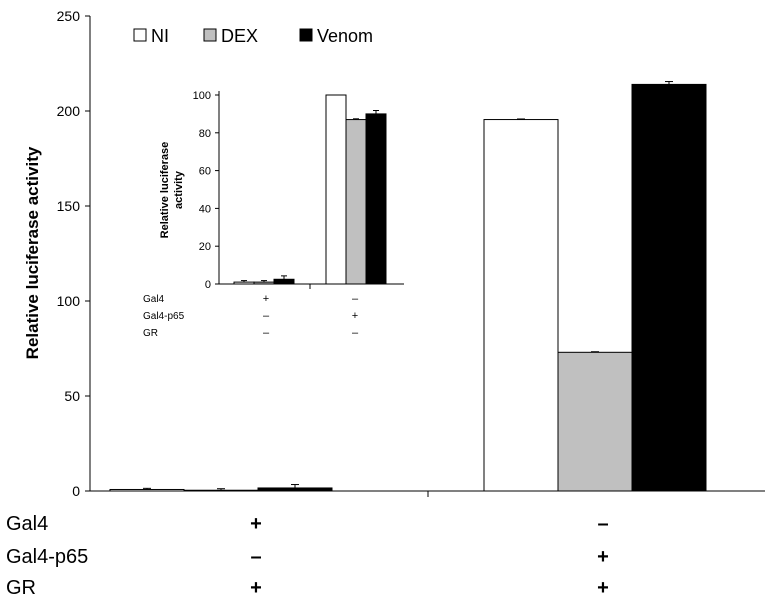 The image size is (773, 605). What do you see at coordinates (205, 172) in the screenshot?
I see `inset-y-tick-label: 60` at bounding box center [205, 172].